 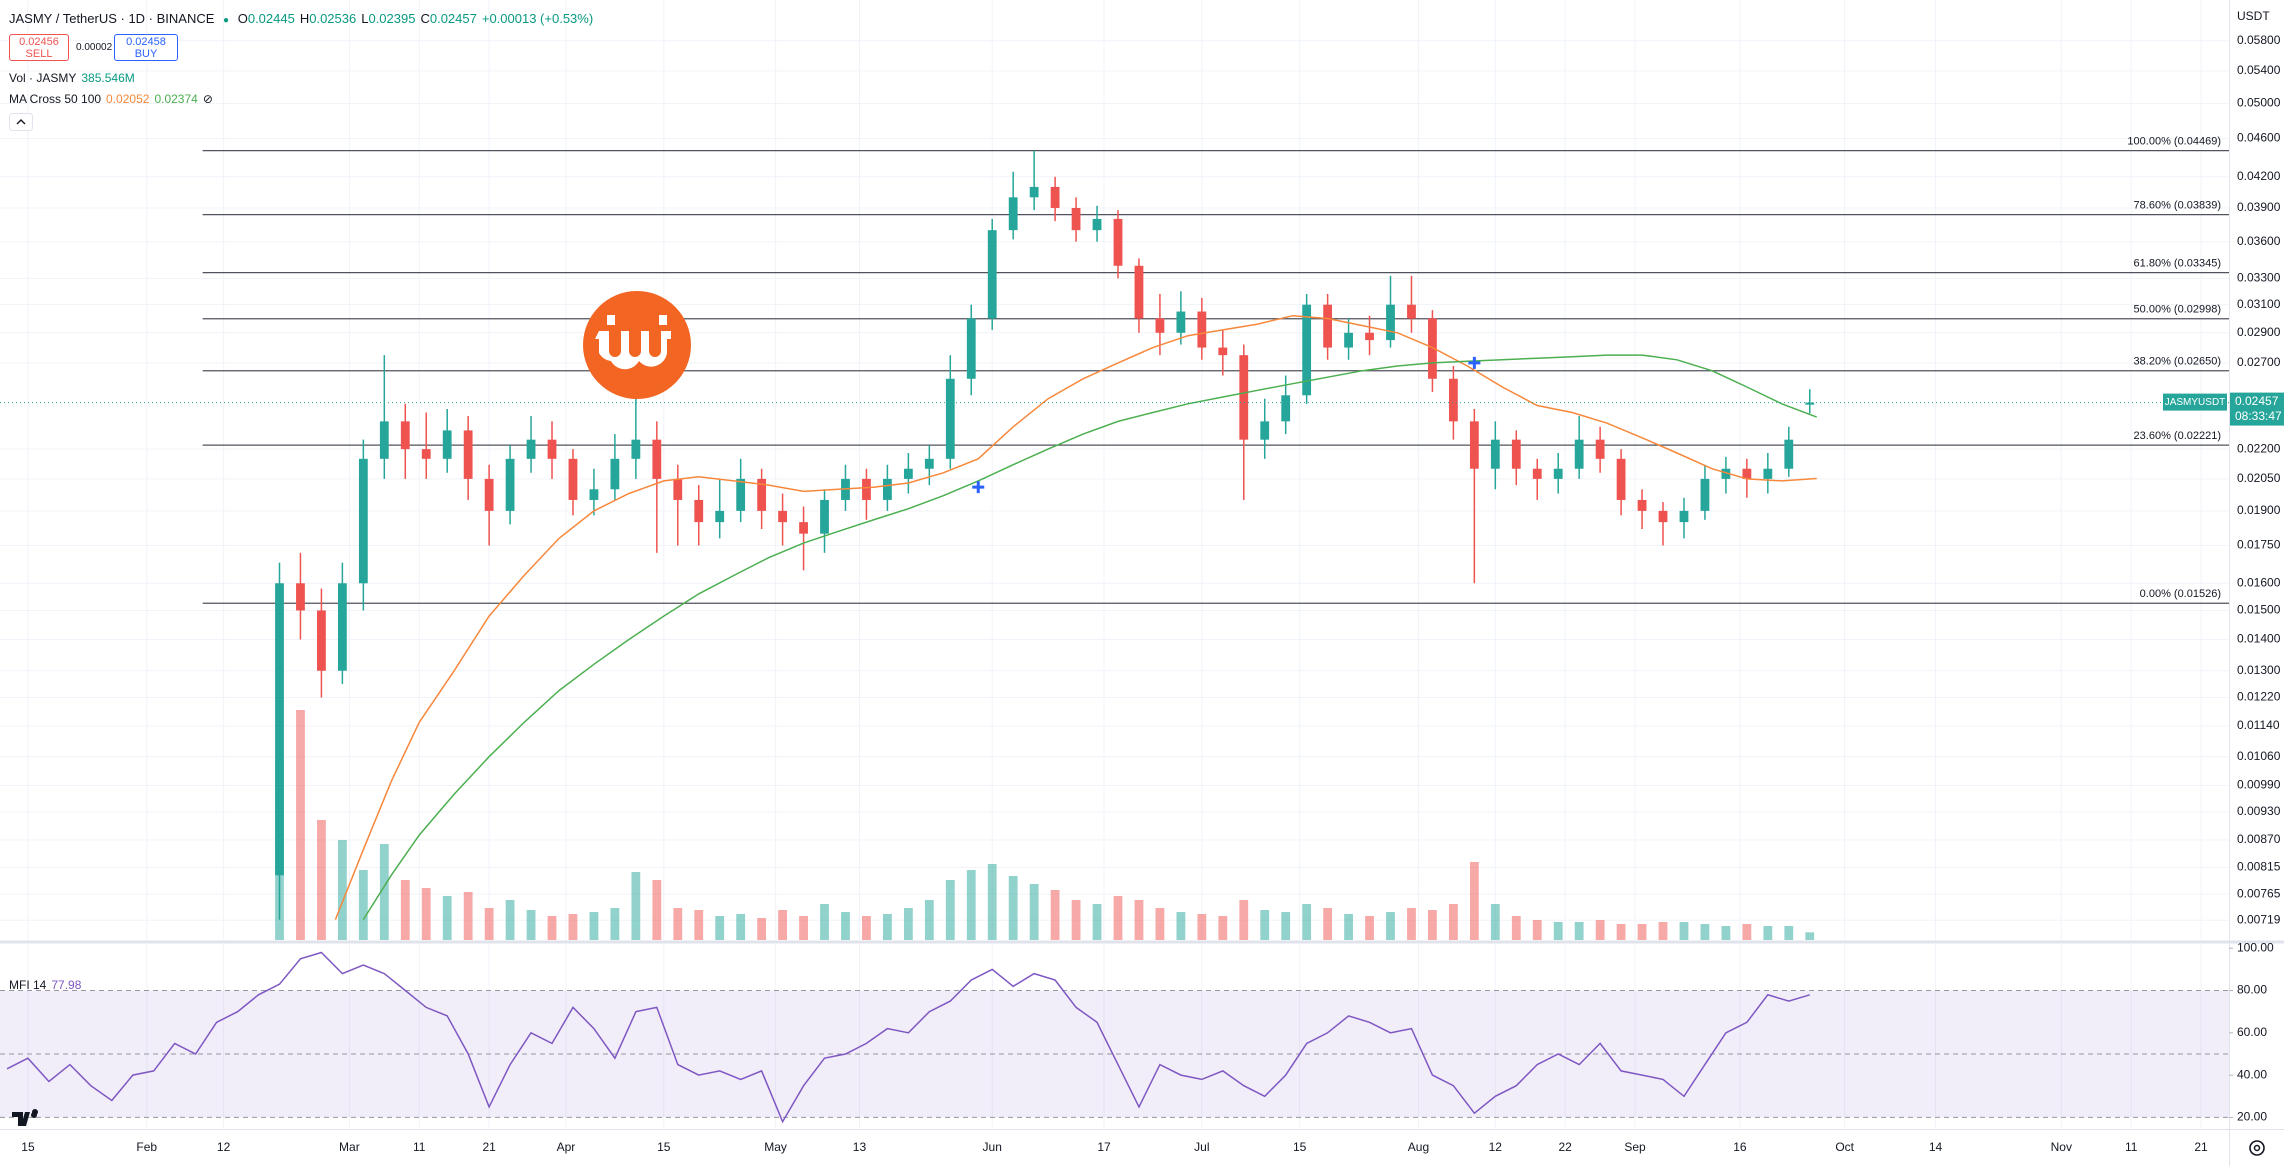 I want to click on y-tick-label: 0.02900, so click(x=2259, y=332).